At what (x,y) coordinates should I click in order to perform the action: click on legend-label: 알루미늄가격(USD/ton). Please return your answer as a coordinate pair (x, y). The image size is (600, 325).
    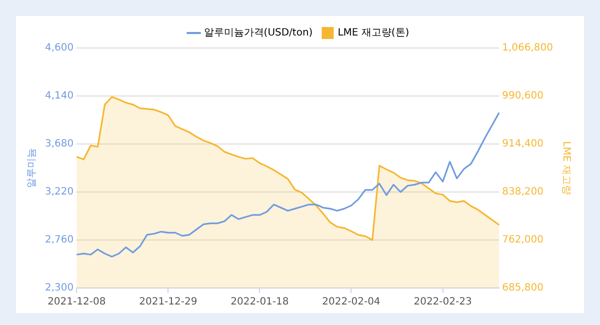
    Looking at the image, I should click on (258, 33).